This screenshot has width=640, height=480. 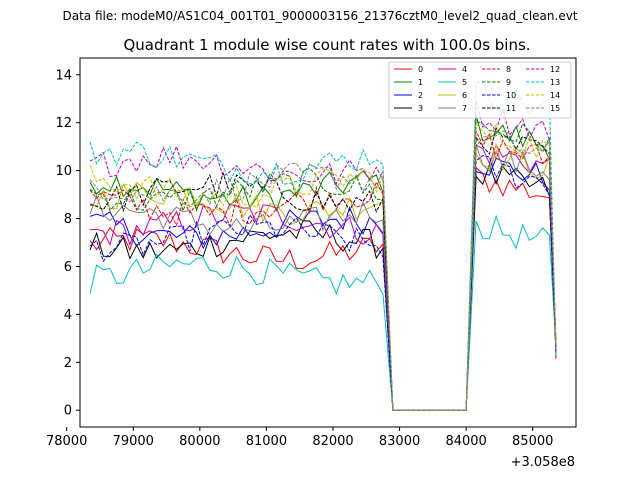 I want to click on legend-label-5: 5, so click(x=464, y=82).